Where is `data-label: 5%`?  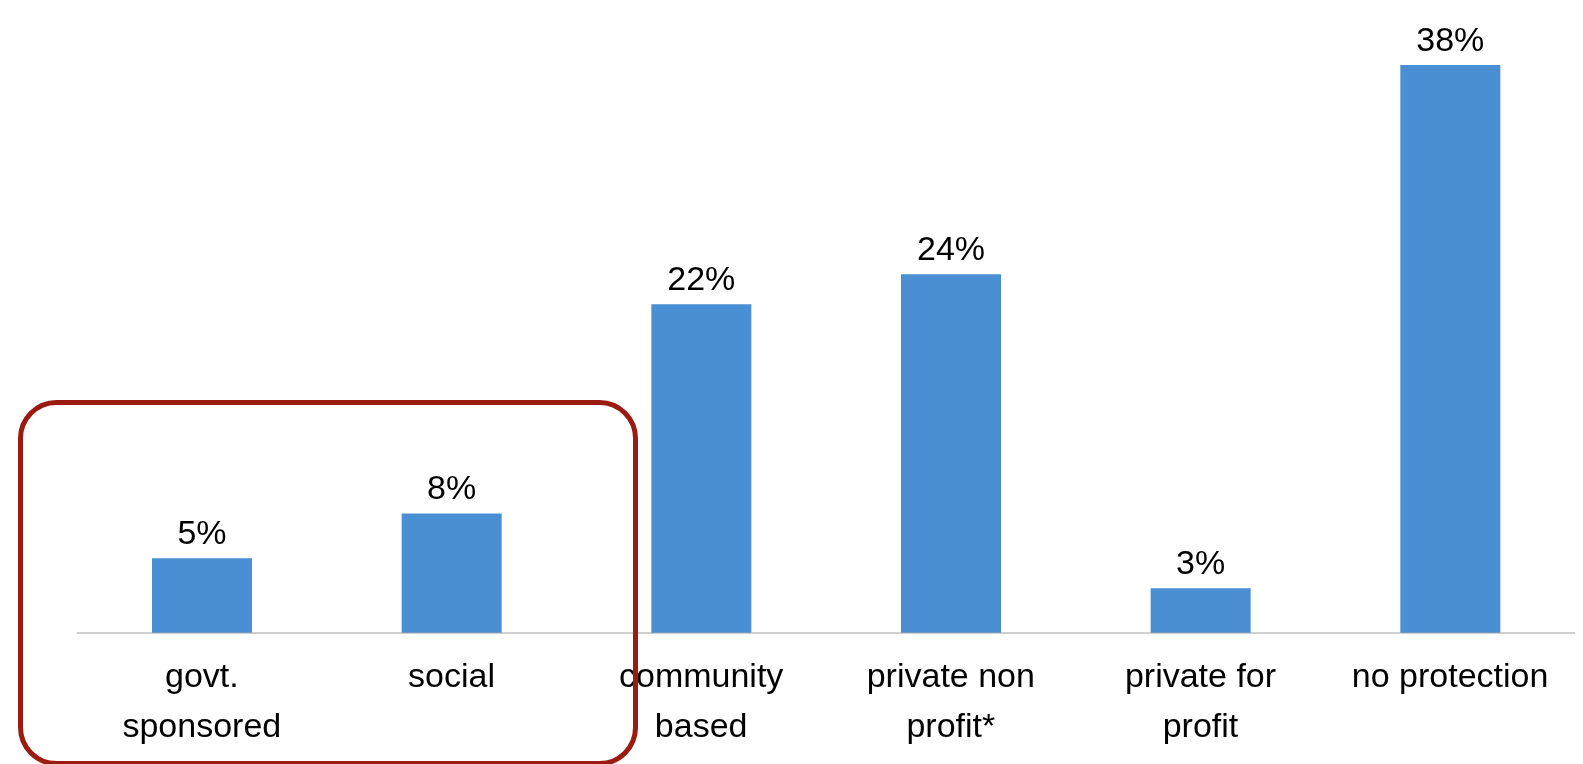 data-label: 5% is located at coordinates (202, 532).